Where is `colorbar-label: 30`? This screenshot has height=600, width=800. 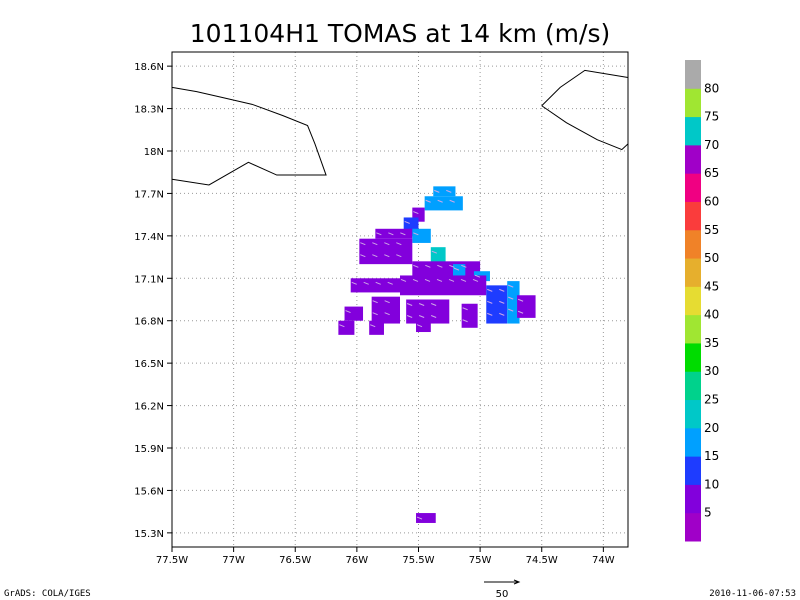
colorbar-label: 30 is located at coordinates (711, 371).